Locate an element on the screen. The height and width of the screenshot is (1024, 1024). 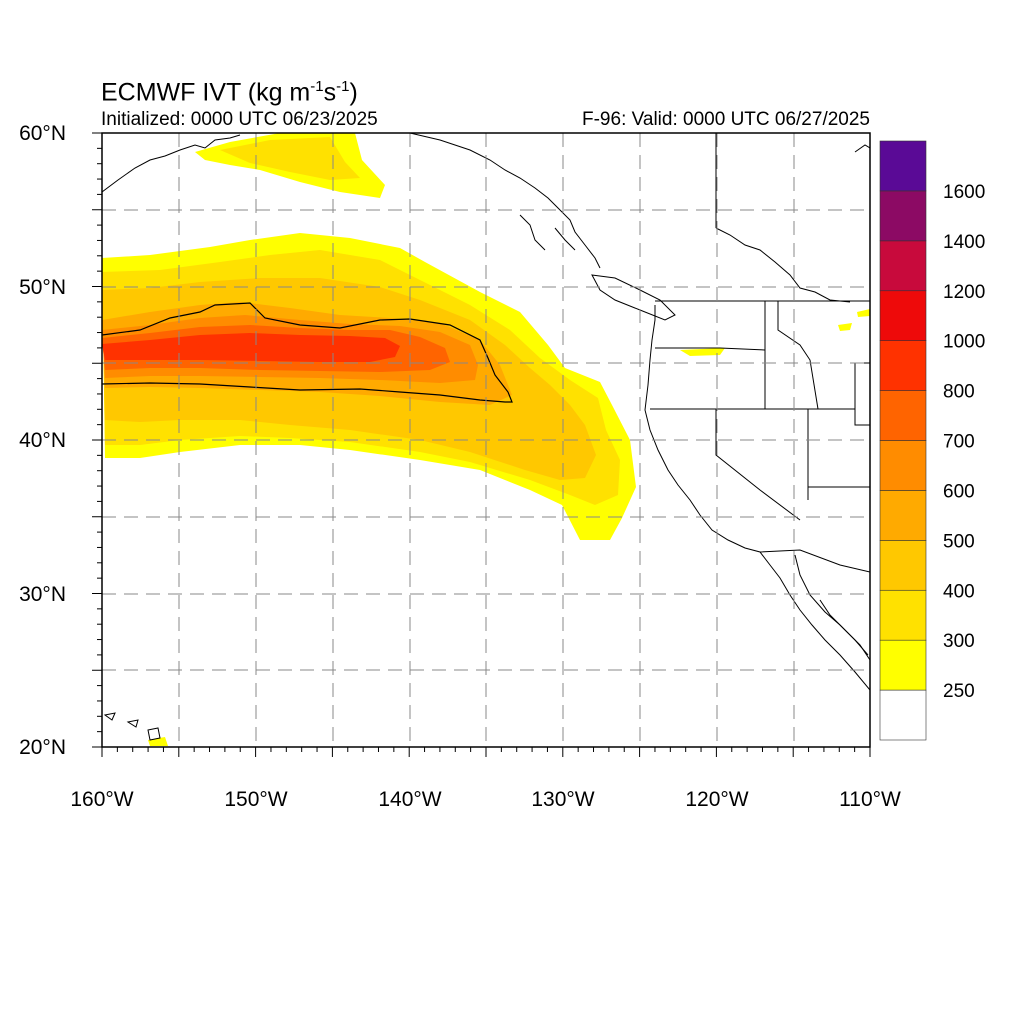
initialized-time: Initialized: 0000 UTC 06/23/2025 is located at coordinates (239, 119).